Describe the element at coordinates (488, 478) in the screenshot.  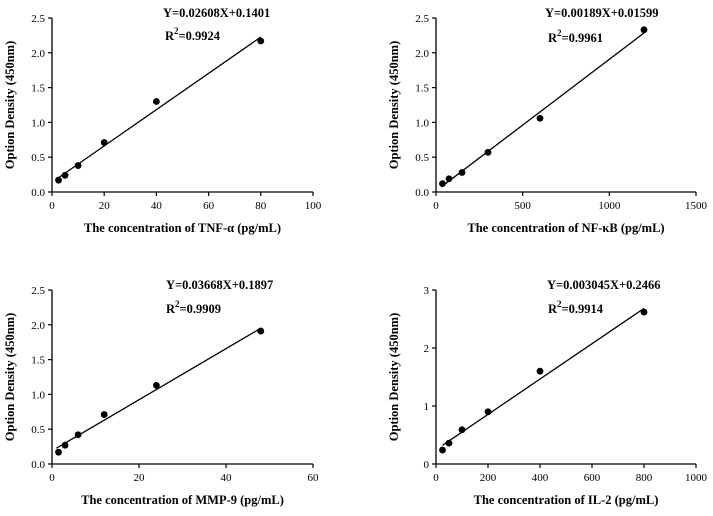
I see `x-tick-label: 200` at that location.